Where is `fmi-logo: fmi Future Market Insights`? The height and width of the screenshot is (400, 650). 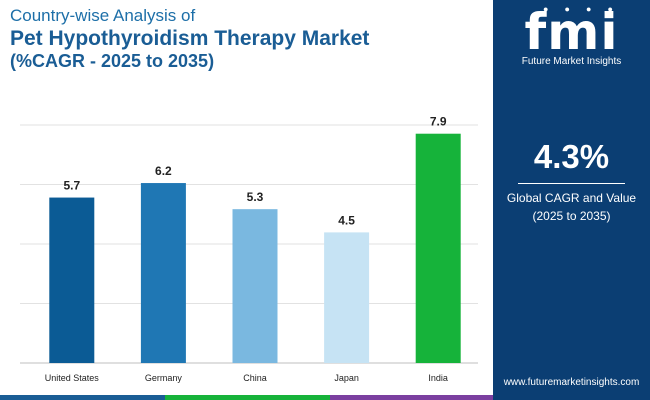
fmi-logo: fmi Future Market Insights is located at coordinates (571, 36).